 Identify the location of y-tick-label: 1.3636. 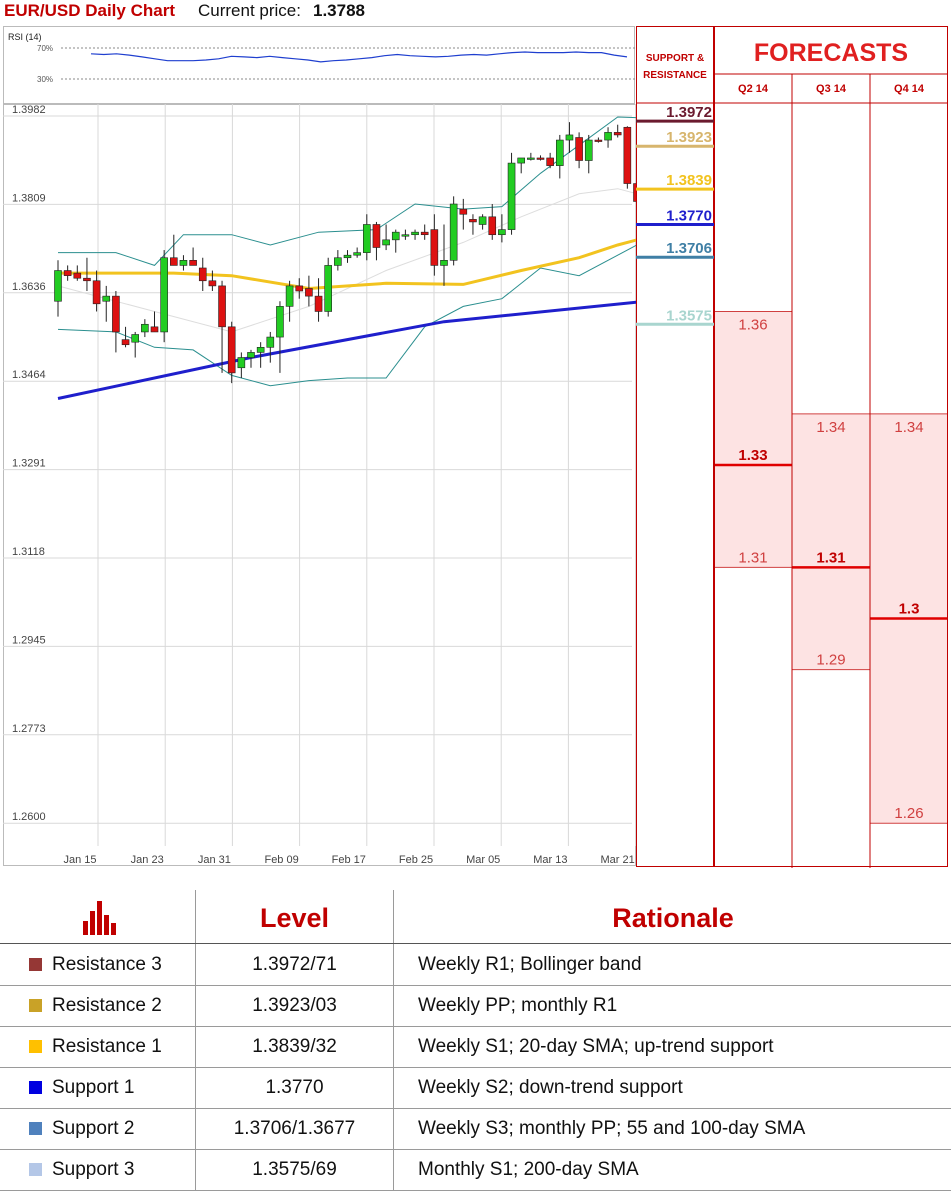
(29, 287).